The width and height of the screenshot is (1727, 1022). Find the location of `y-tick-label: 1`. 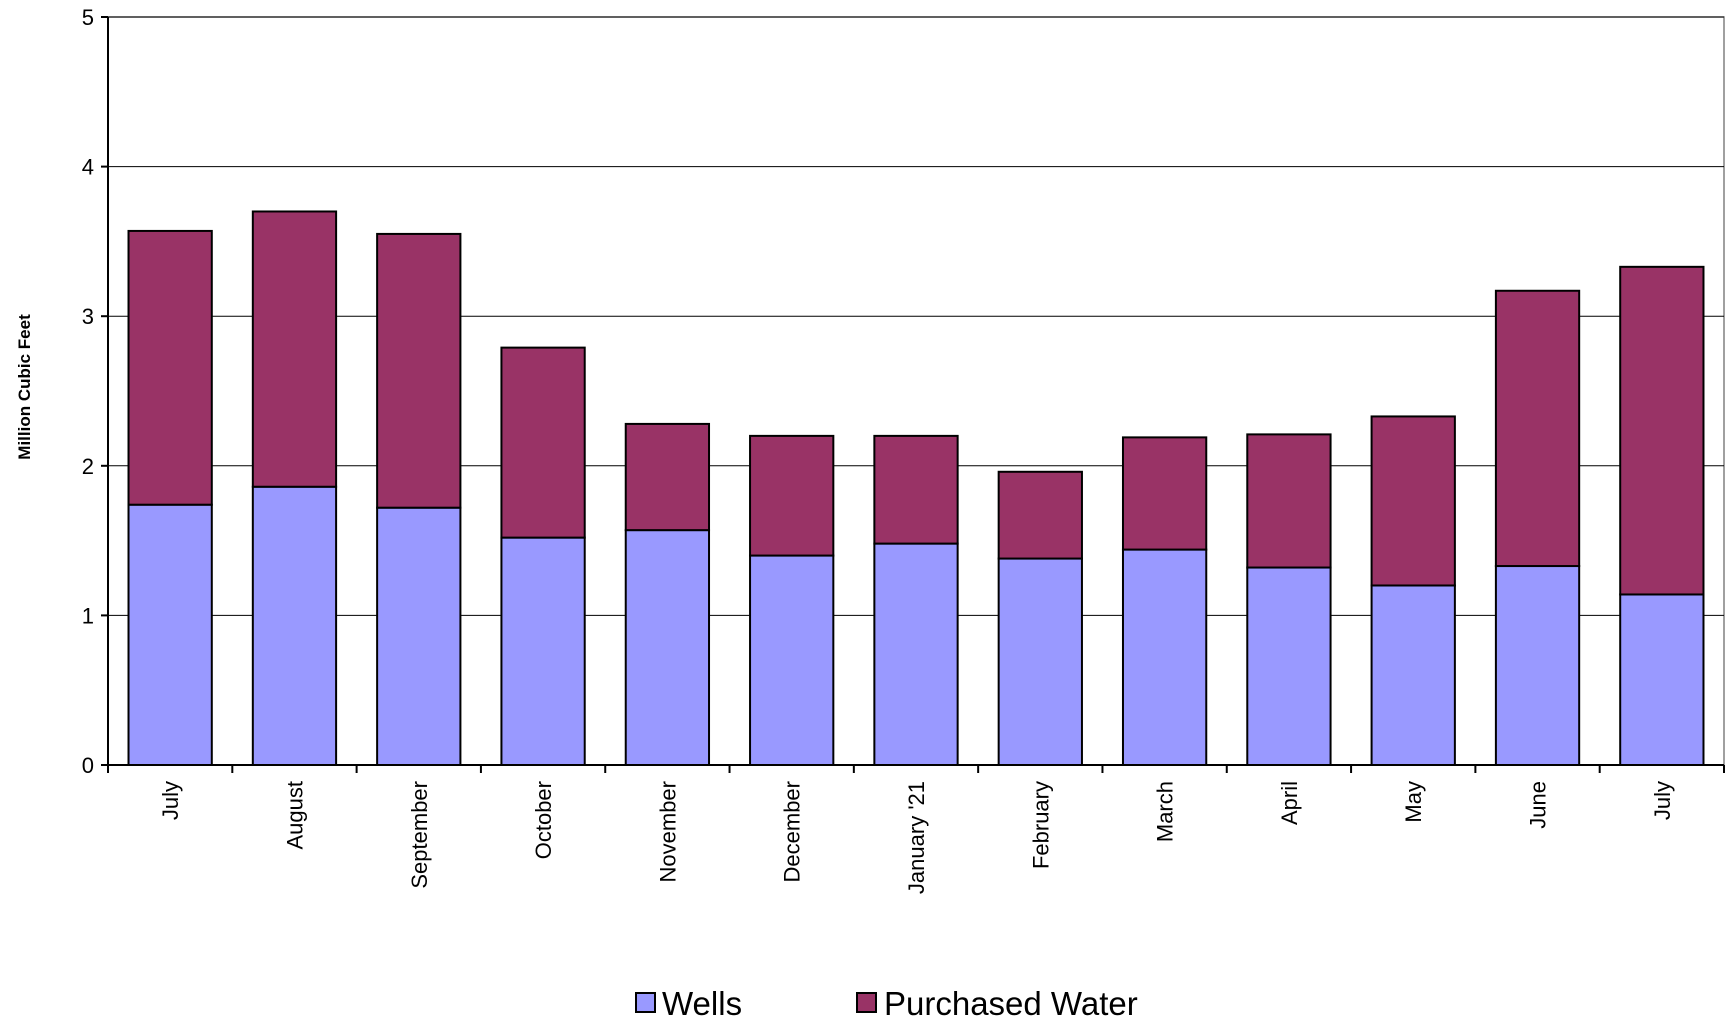

y-tick-label: 1 is located at coordinates (88, 615).